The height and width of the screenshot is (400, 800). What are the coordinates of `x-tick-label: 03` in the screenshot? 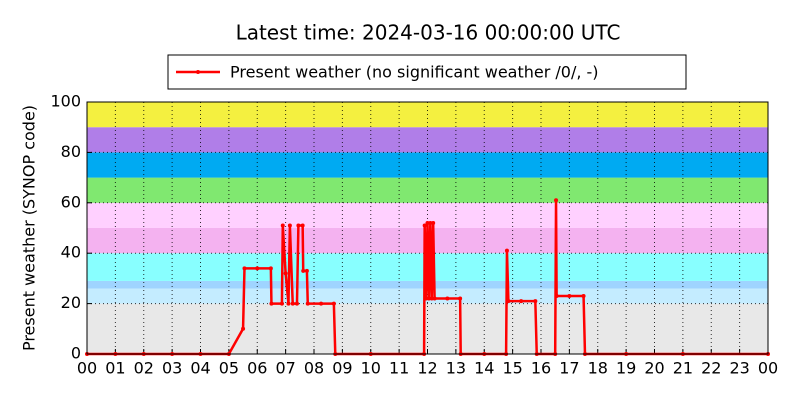 It's located at (172, 368).